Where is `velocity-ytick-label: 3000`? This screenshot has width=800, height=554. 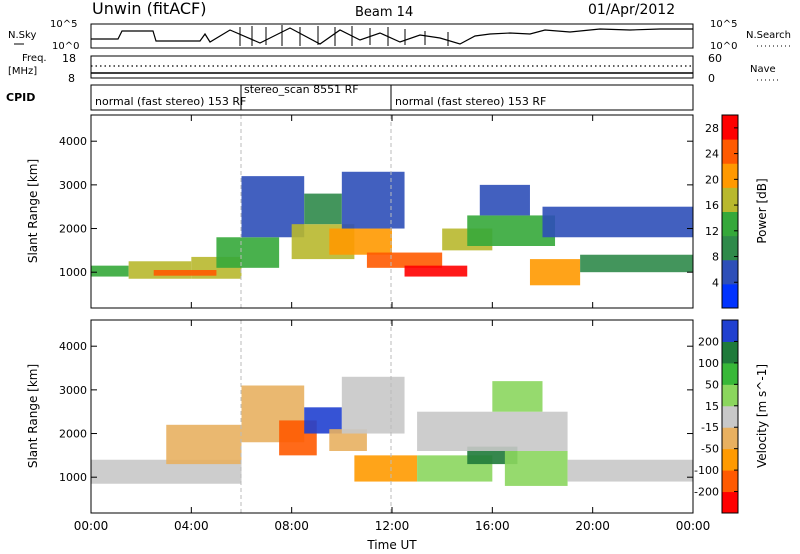
velocity-ytick-label: 3000 is located at coordinates (73, 390).